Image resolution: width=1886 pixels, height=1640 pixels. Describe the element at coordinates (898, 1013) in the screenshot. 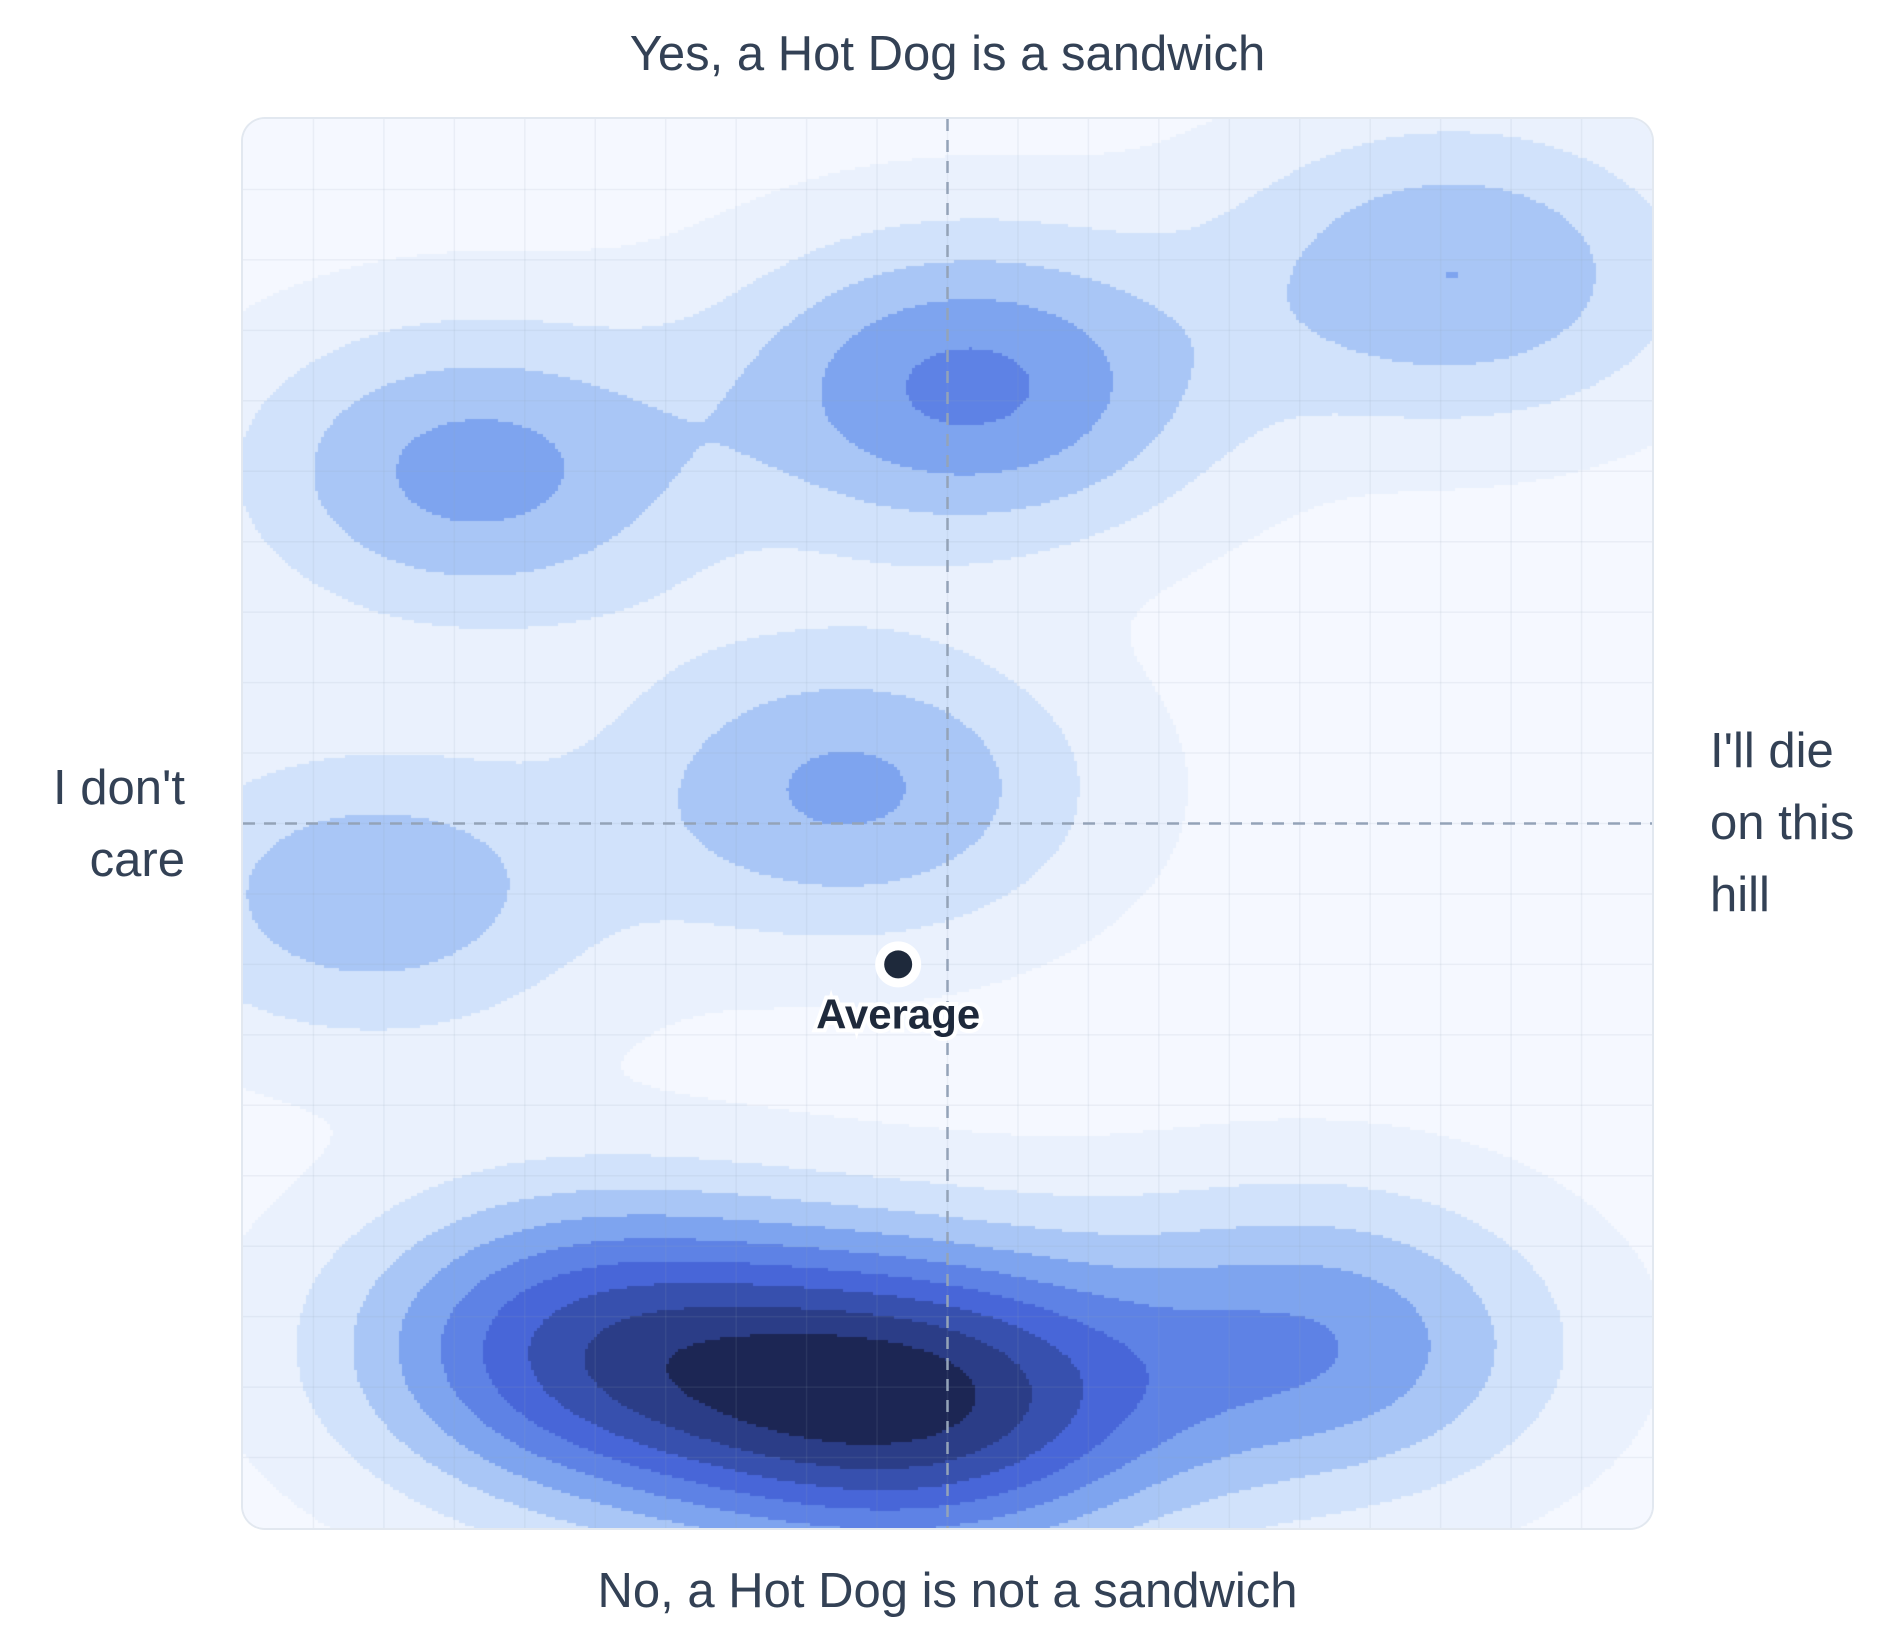

I see `average-label: Average` at that location.